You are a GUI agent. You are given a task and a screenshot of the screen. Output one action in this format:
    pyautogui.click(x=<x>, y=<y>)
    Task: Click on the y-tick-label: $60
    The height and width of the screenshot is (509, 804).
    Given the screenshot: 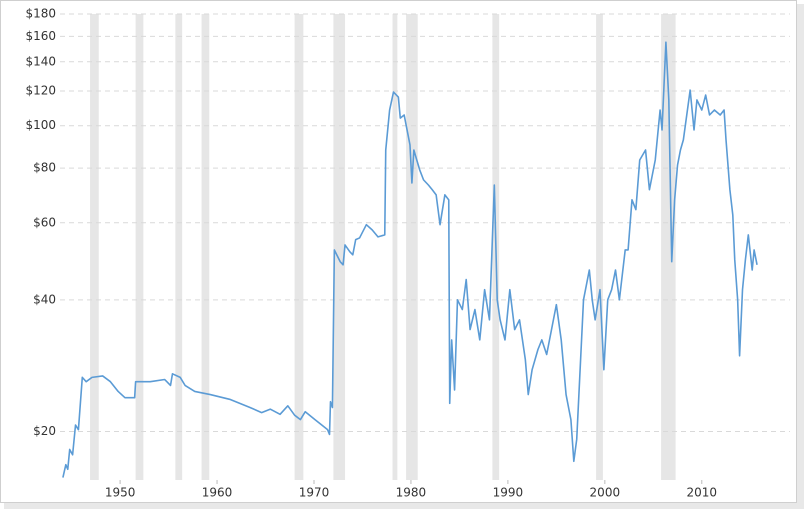 What is the action you would take?
    pyautogui.click(x=44, y=222)
    